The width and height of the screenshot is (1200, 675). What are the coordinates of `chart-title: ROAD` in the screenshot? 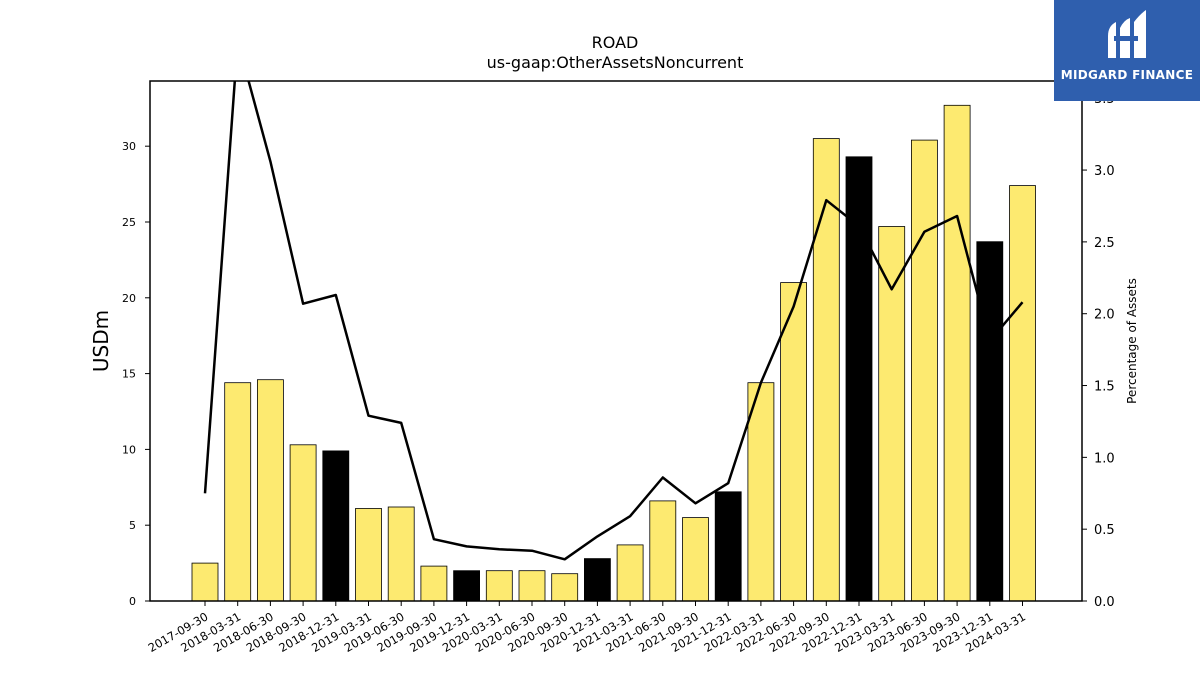 It's located at (615, 42).